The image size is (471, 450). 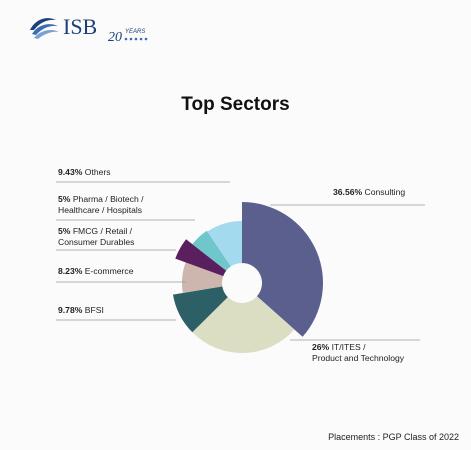 I want to click on pie-slice-it, so click(x=243, y=324).